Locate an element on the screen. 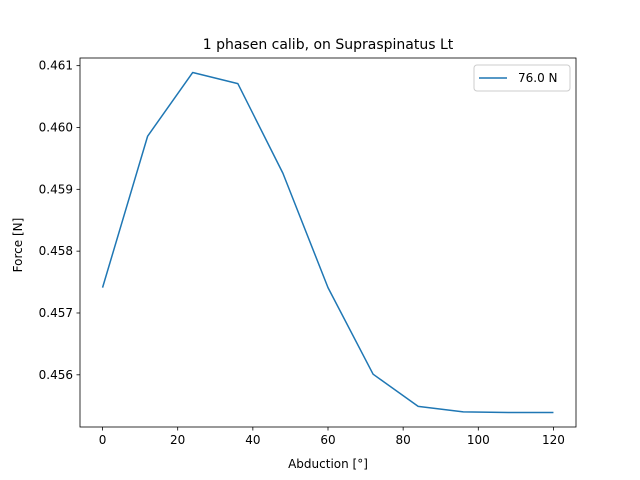 The image size is (640, 480). y-tick-label: 0.460 is located at coordinates (56, 127).